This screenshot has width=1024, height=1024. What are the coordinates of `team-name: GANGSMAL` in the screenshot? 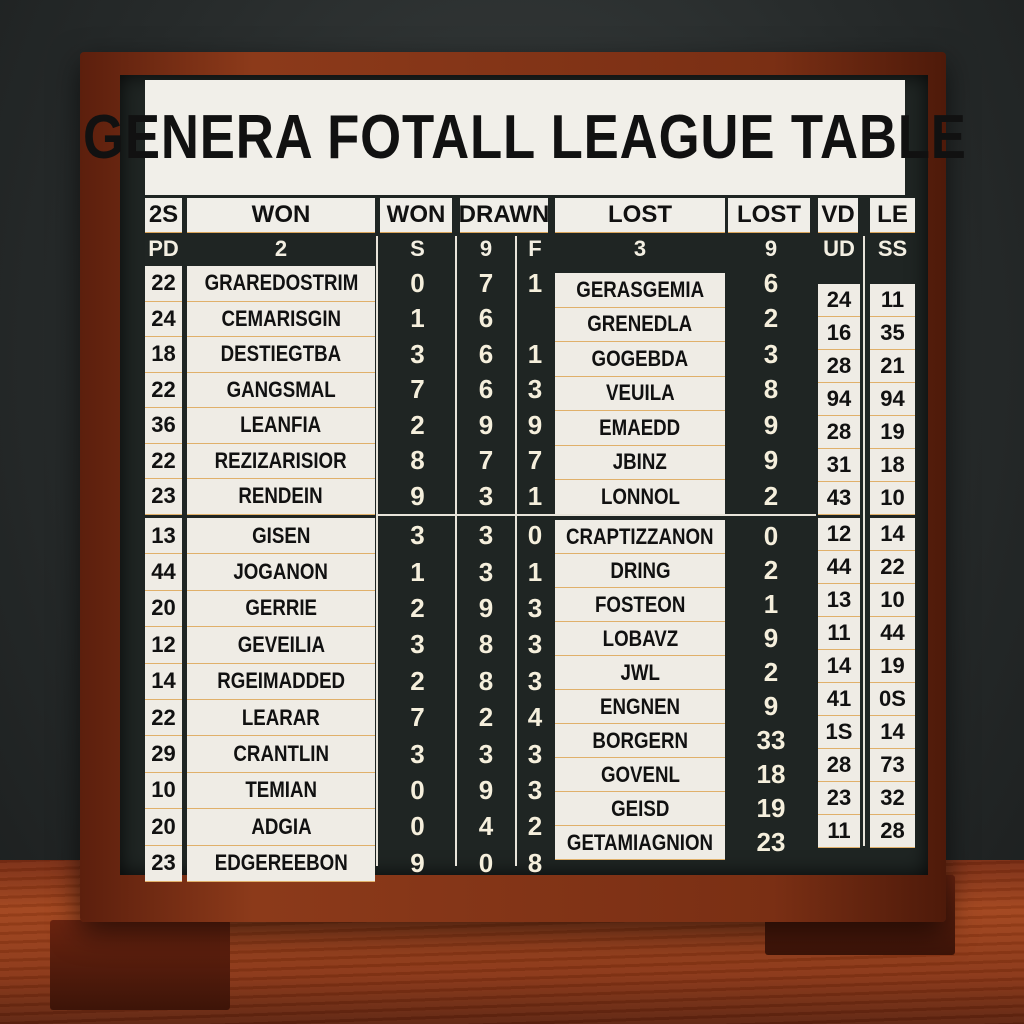 It's located at (281, 389).